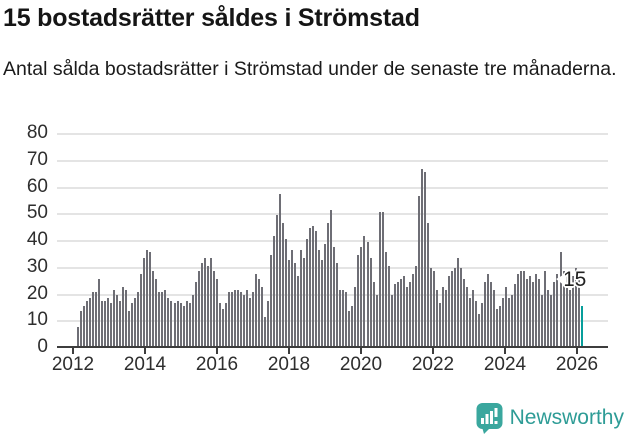  Describe the element at coordinates (37, 320) in the screenshot. I see `y-tick-label: 10` at that location.